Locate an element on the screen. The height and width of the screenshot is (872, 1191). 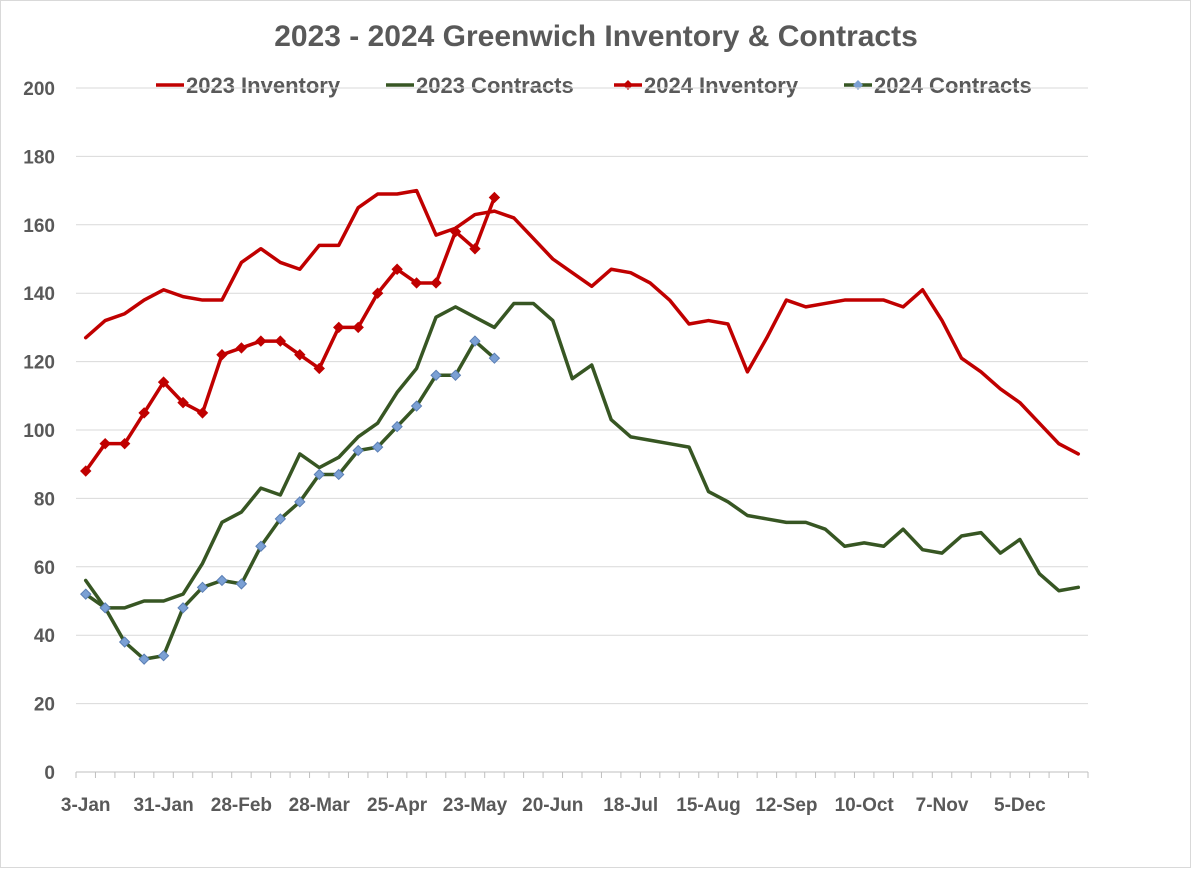
x-tick-label: 15-Aug is located at coordinates (708, 805).